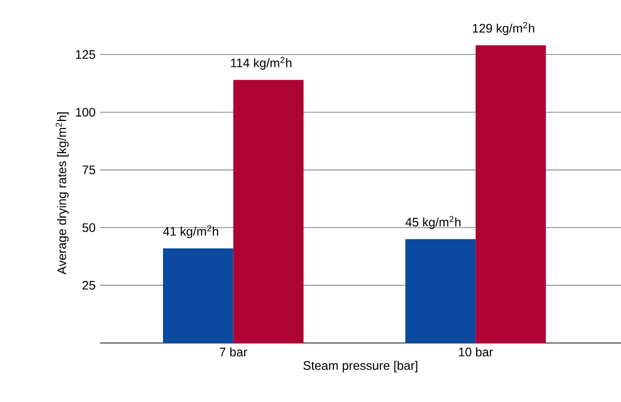 This screenshot has height=402, width=621. Describe the element at coordinates (190, 231) in the screenshot. I see `data-label: 41 kg/m$^{2}$h` at that location.